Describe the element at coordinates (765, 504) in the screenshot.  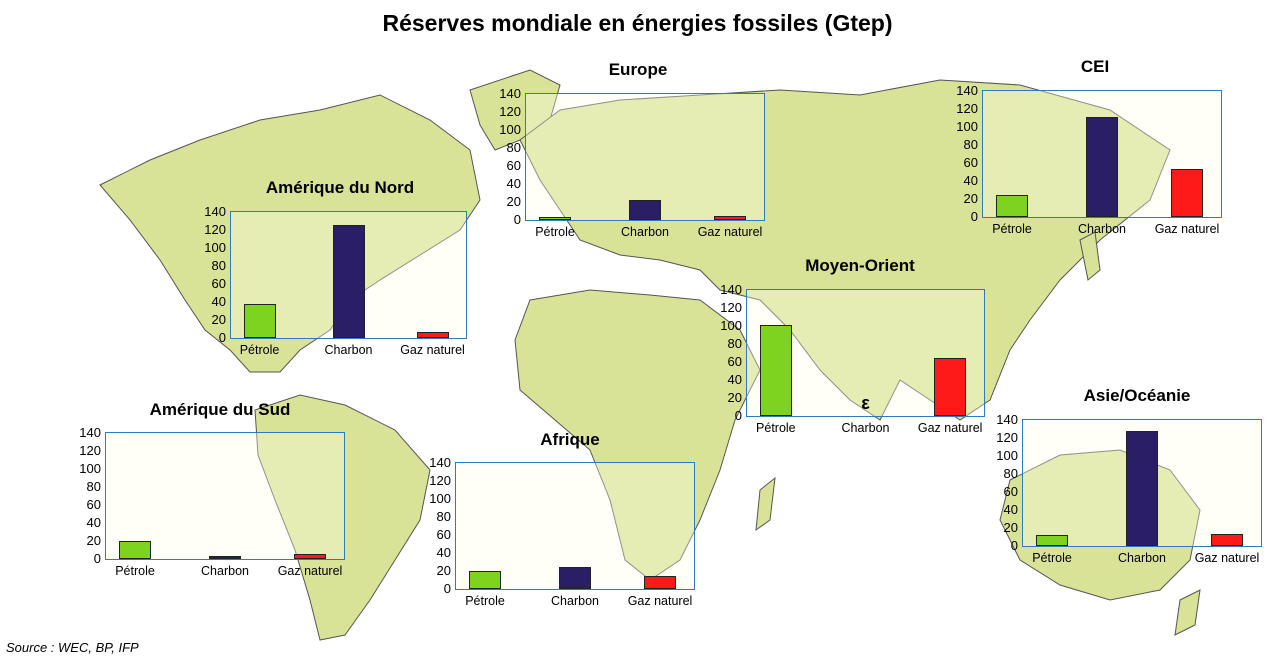
I see `madagascar-shape` at that location.